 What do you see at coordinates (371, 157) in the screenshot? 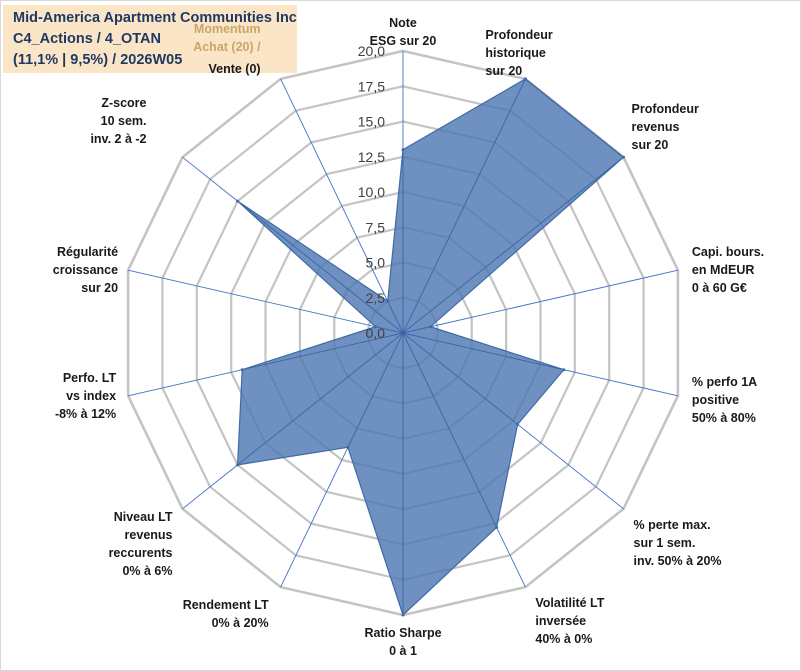
I see `tick-label-5: 12,5` at bounding box center [371, 157].